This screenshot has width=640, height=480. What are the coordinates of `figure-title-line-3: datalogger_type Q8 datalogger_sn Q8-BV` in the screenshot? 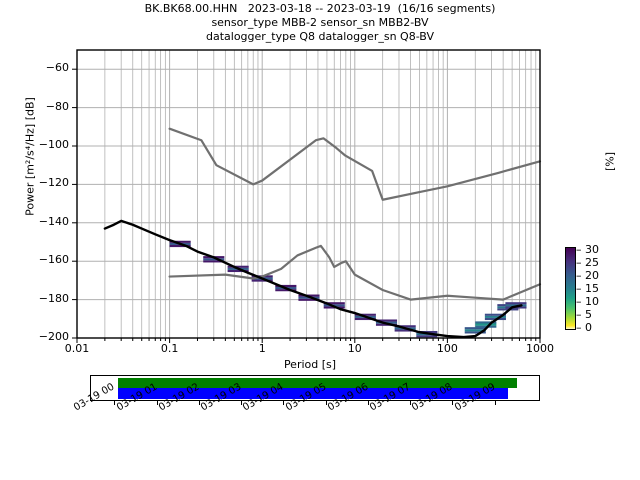 It's located at (320, 36).